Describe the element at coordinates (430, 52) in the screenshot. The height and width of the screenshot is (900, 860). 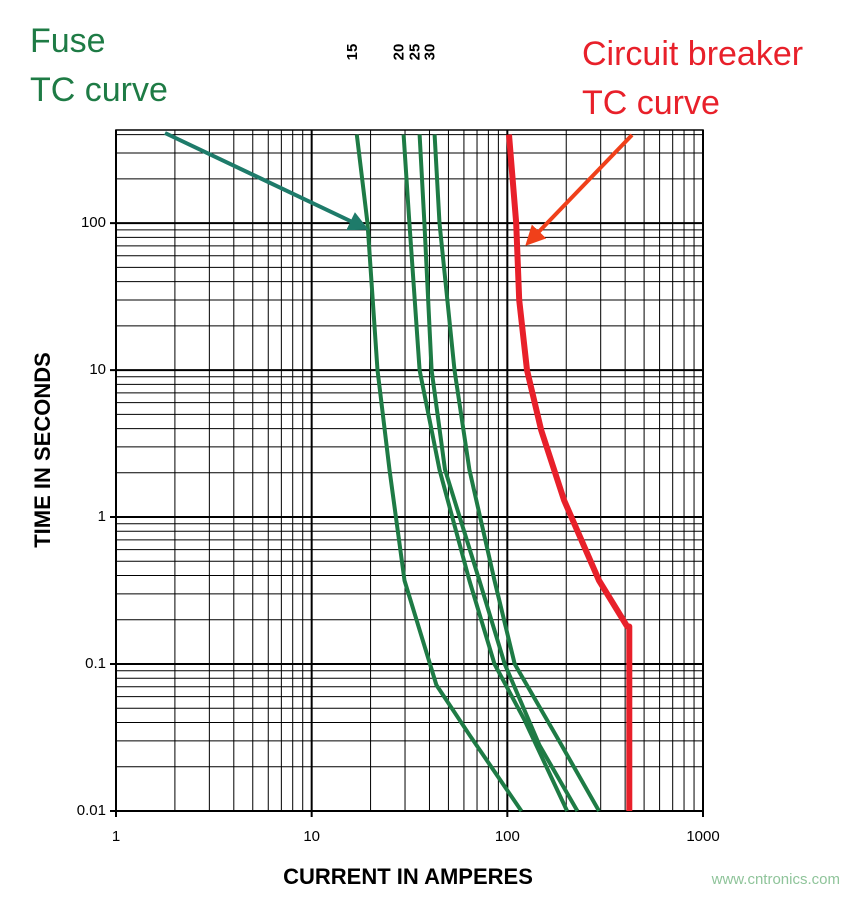
I see `series-label: 30` at that location.